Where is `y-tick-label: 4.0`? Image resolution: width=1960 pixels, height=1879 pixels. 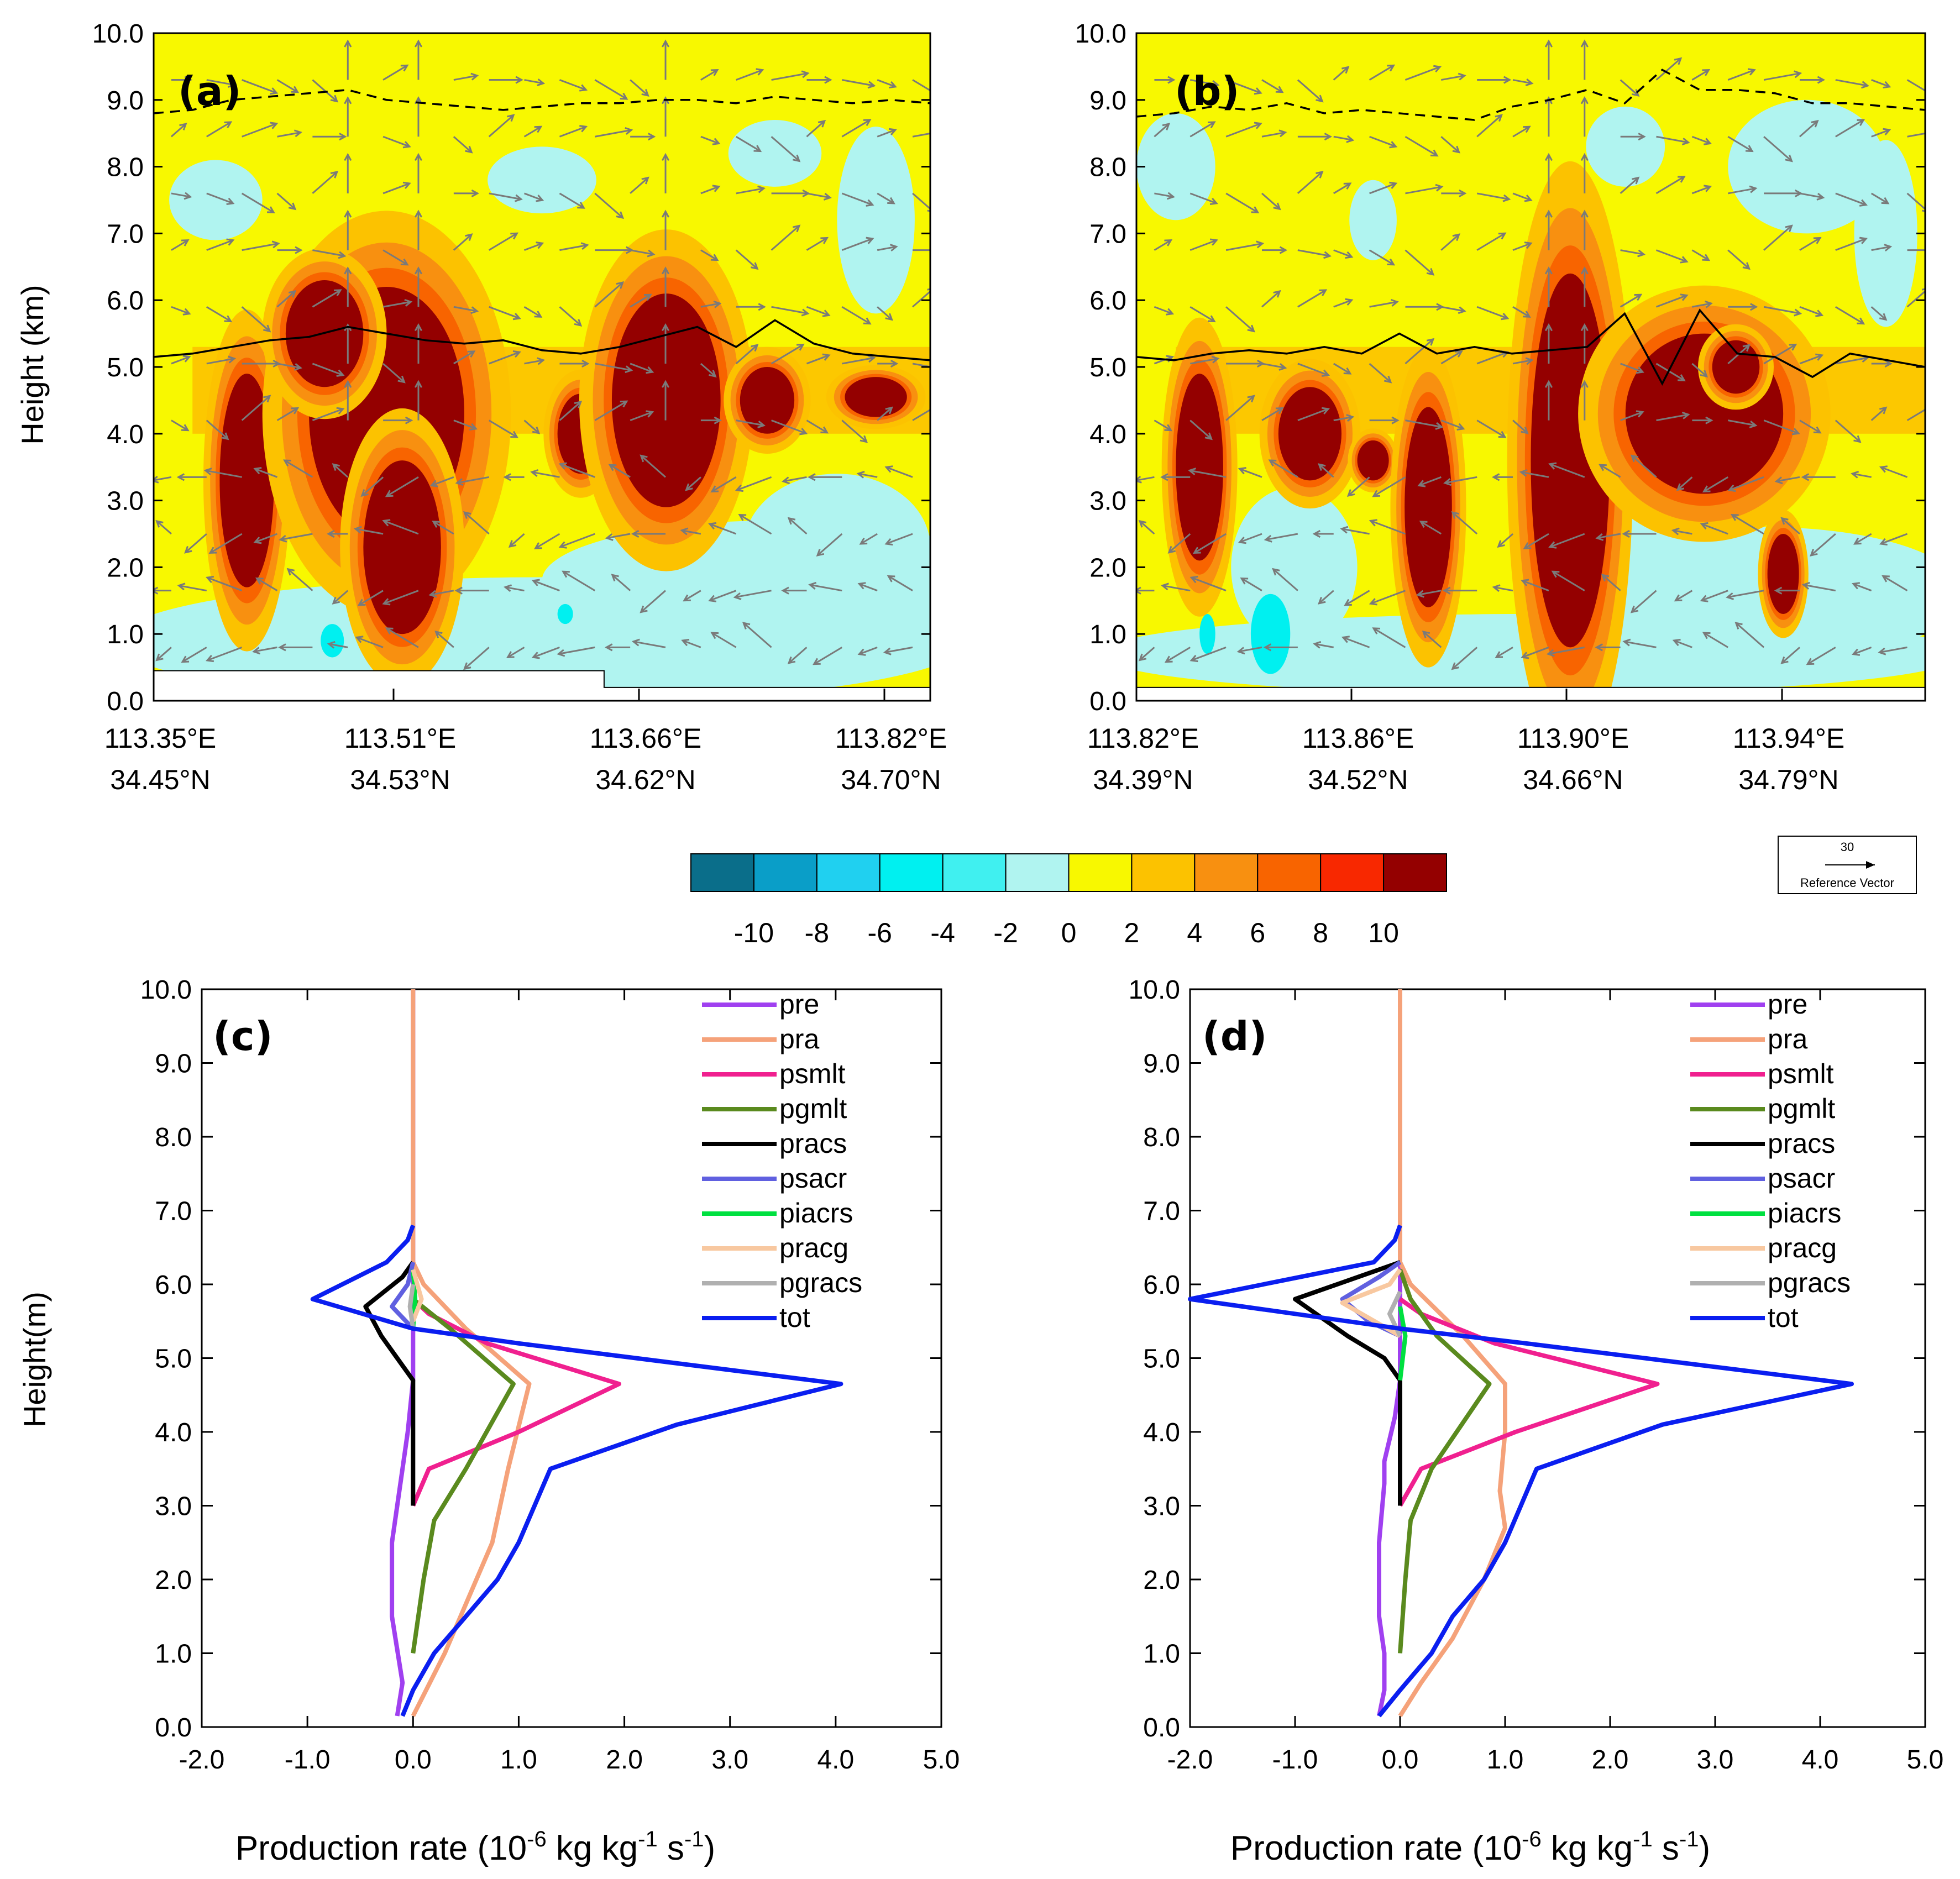
y-tick-label: 4.0 is located at coordinates (1107, 434).